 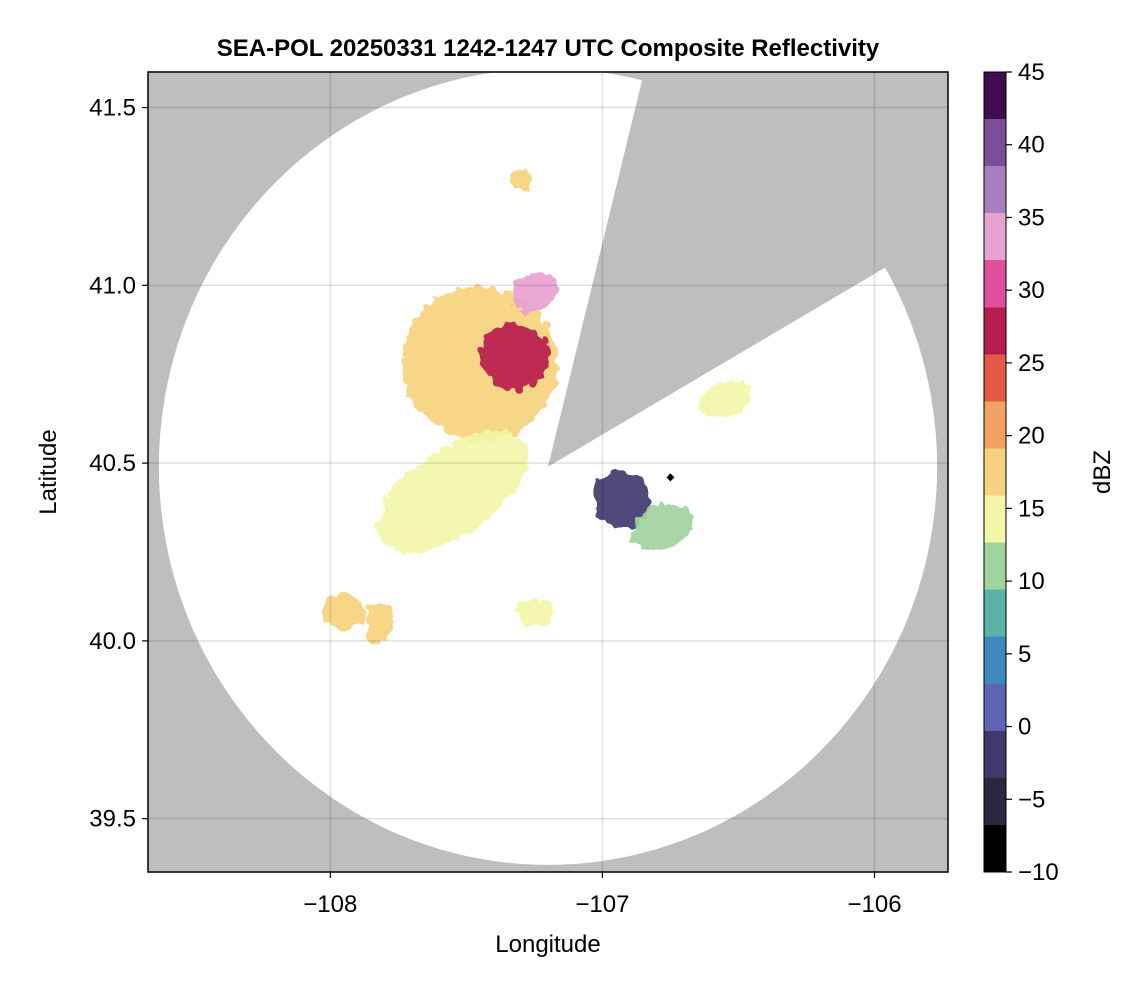 What do you see at coordinates (995, 472) in the screenshot?
I see `colorbar-scale` at bounding box center [995, 472].